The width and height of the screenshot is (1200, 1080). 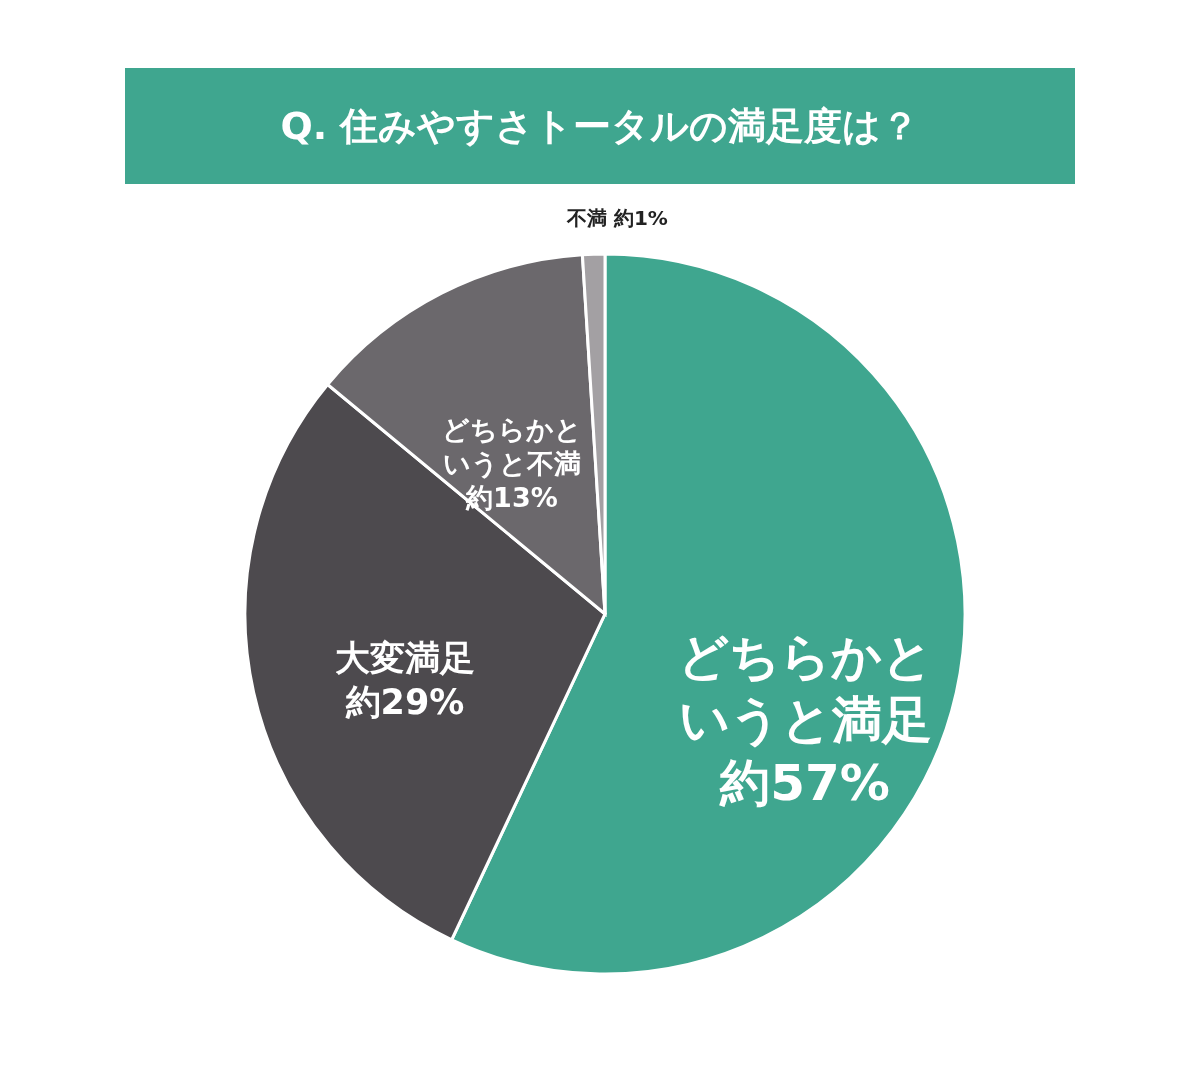 I want to click on slice-label: 不満 約1%, so click(x=616, y=218).